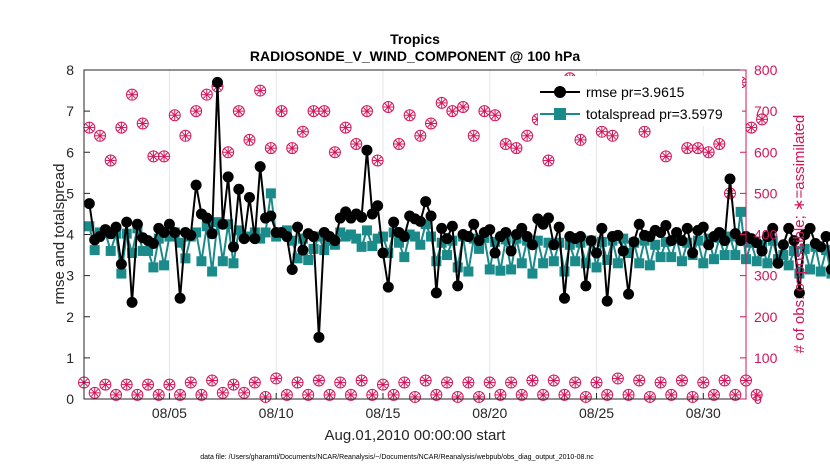 The image size is (830, 470). I want to click on chart-title: Tropics, so click(415, 39).